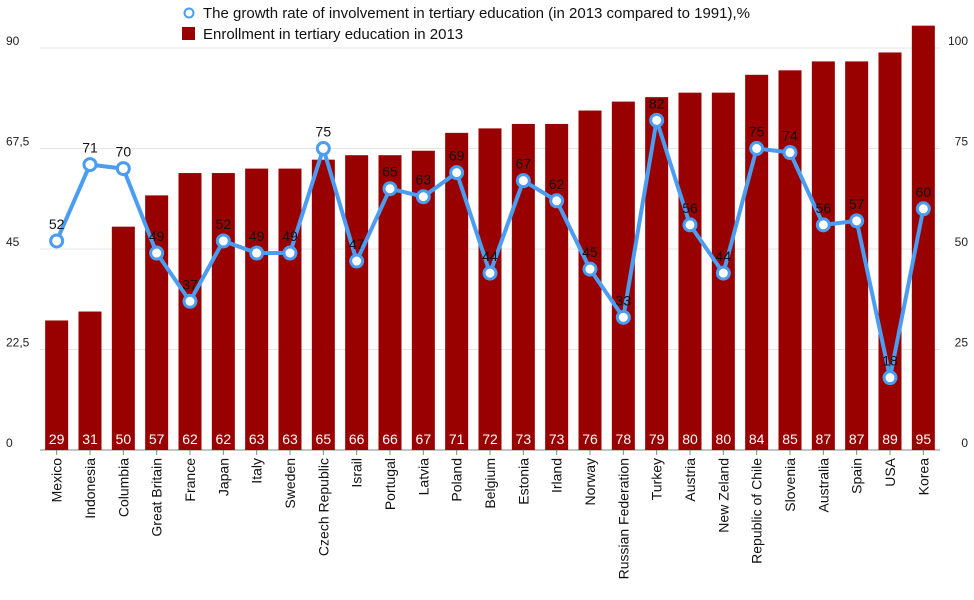 This screenshot has height=600, width=974. Describe the element at coordinates (962, 142) in the screenshot. I see `right-tick-label: 75` at that location.